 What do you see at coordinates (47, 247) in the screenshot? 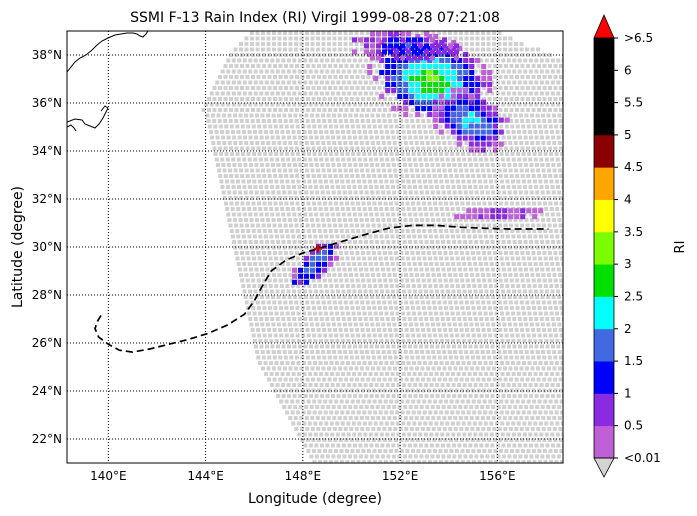
I see `latitude-ticks: 22°N 24°N 26°N 28°N 30°N 32°N 34°N 36°N 38°N` at bounding box center [47, 247].